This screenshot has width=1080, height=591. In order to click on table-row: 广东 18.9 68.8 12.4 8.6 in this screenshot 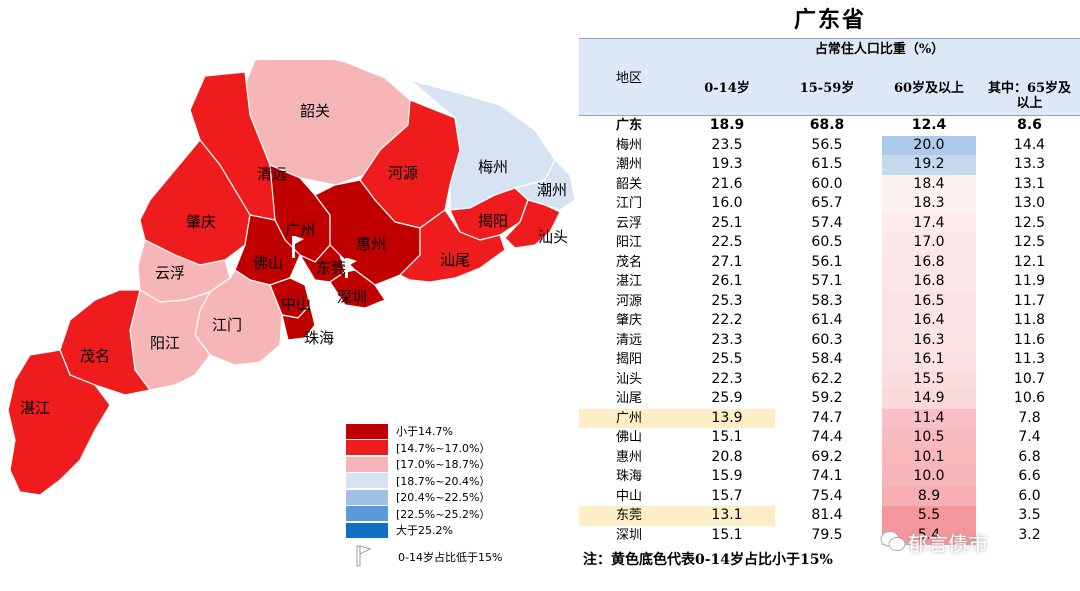, I will do `click(829, 126)`.